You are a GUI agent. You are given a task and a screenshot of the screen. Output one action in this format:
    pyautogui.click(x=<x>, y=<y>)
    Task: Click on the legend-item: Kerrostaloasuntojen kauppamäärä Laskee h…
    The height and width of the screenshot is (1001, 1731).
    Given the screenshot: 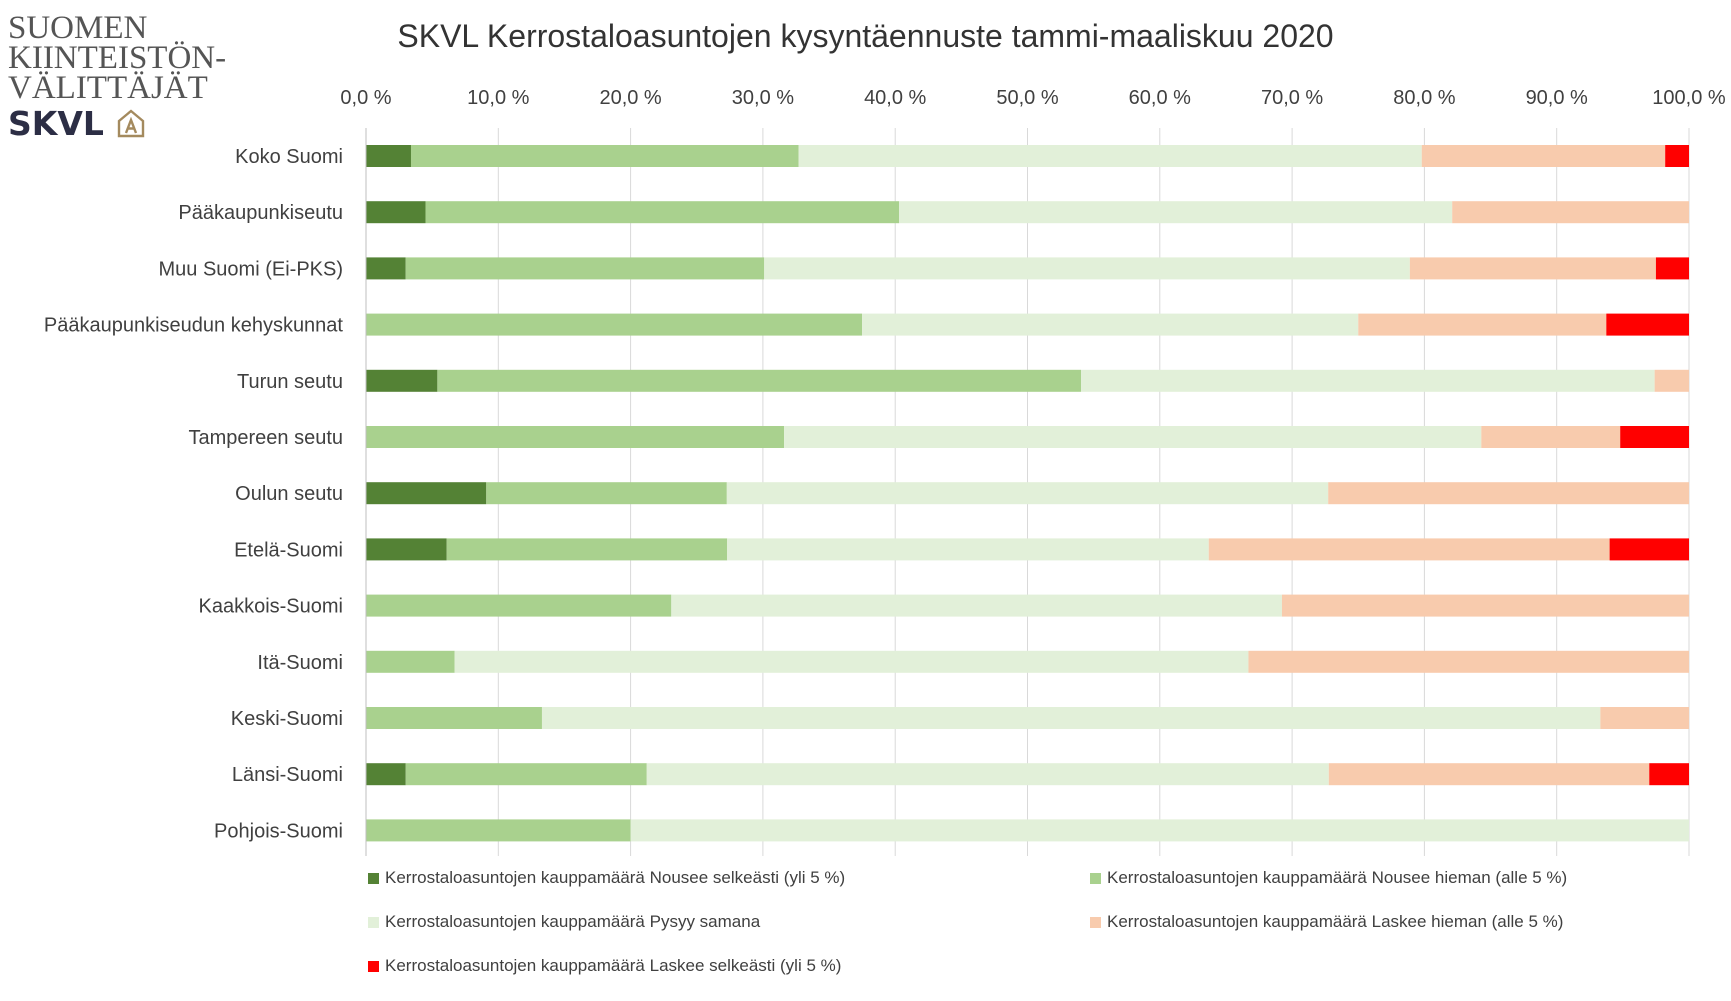 What is the action you would take?
    pyautogui.click(x=1326, y=922)
    